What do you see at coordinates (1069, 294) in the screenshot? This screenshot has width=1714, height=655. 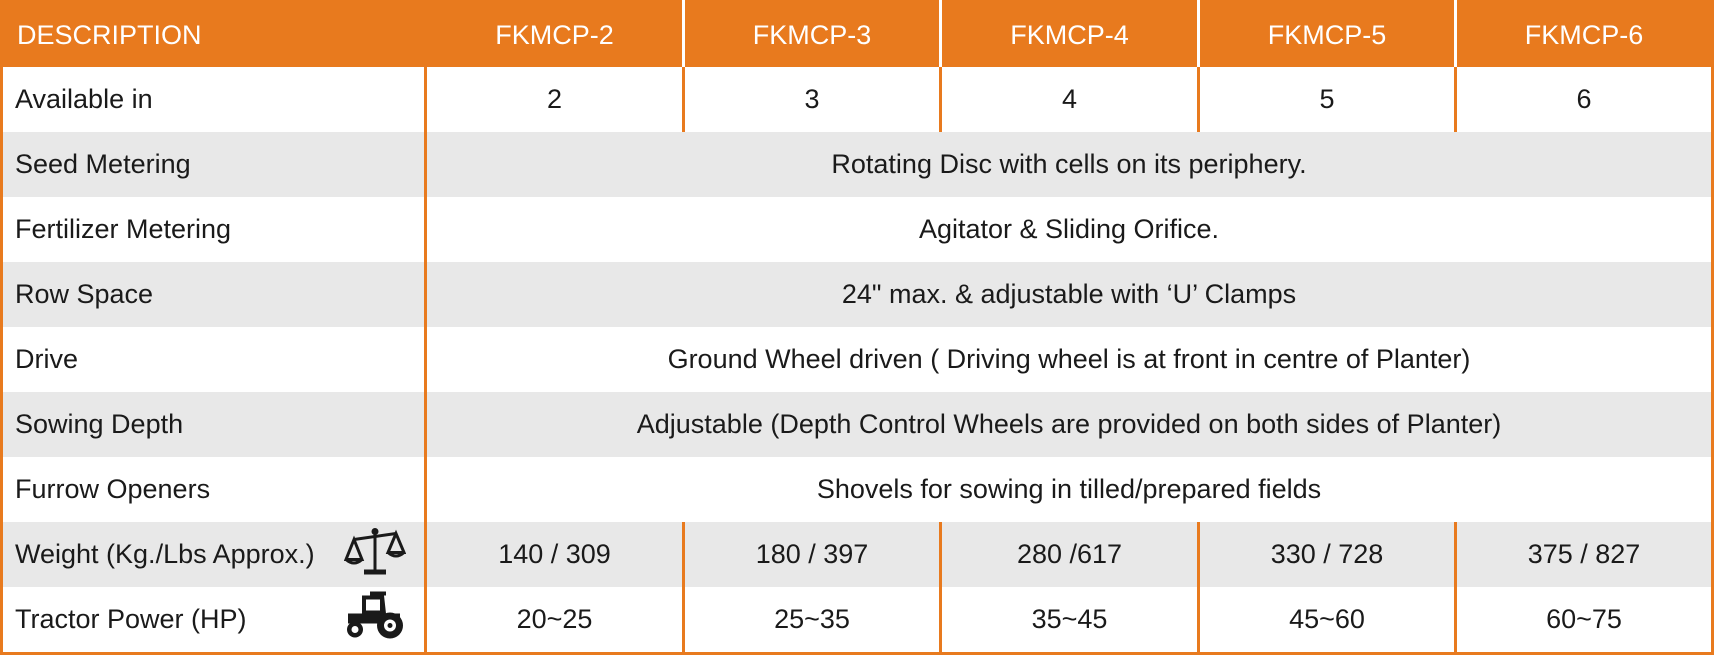 I see `cell-value-merged: 24" max. & adjustable with ‘U’ Clamps` at bounding box center [1069, 294].